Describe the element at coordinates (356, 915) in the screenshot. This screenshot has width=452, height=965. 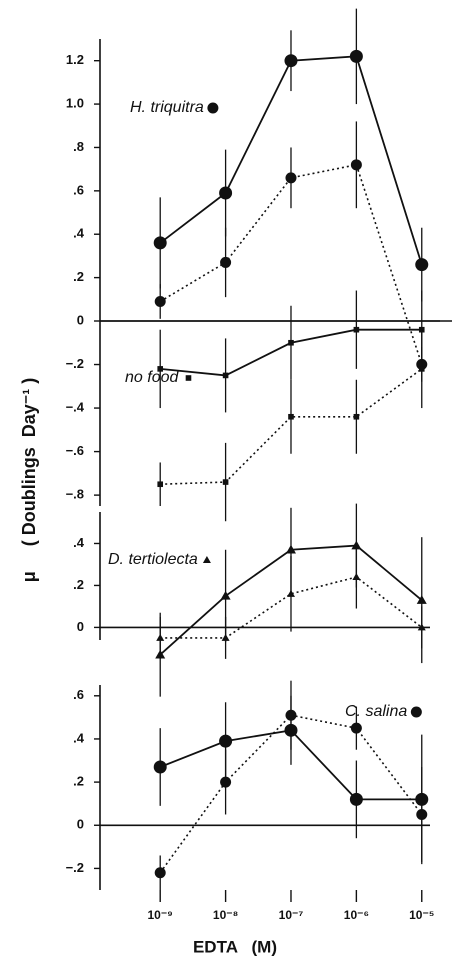
I see `x-tick-label: 10⁻⁶` at that location.